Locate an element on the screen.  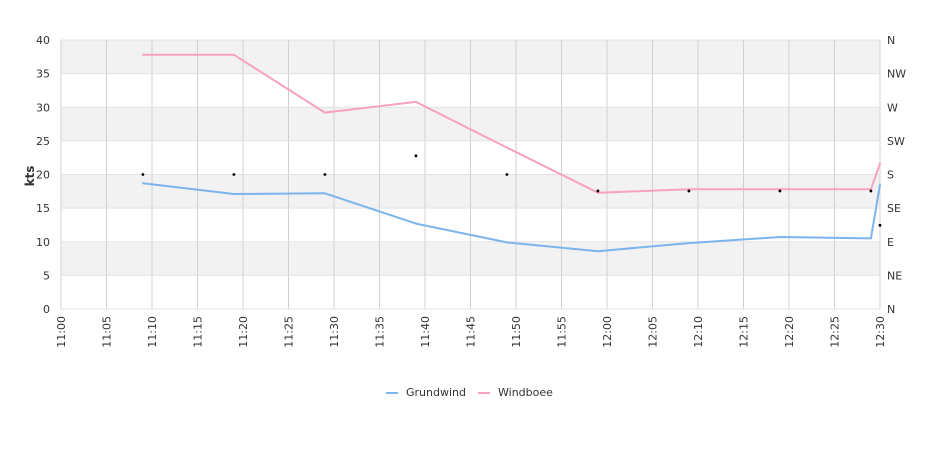
y2-axis-tick-labels: N NE E SE S SW W NW N is located at coordinates (896, 175).